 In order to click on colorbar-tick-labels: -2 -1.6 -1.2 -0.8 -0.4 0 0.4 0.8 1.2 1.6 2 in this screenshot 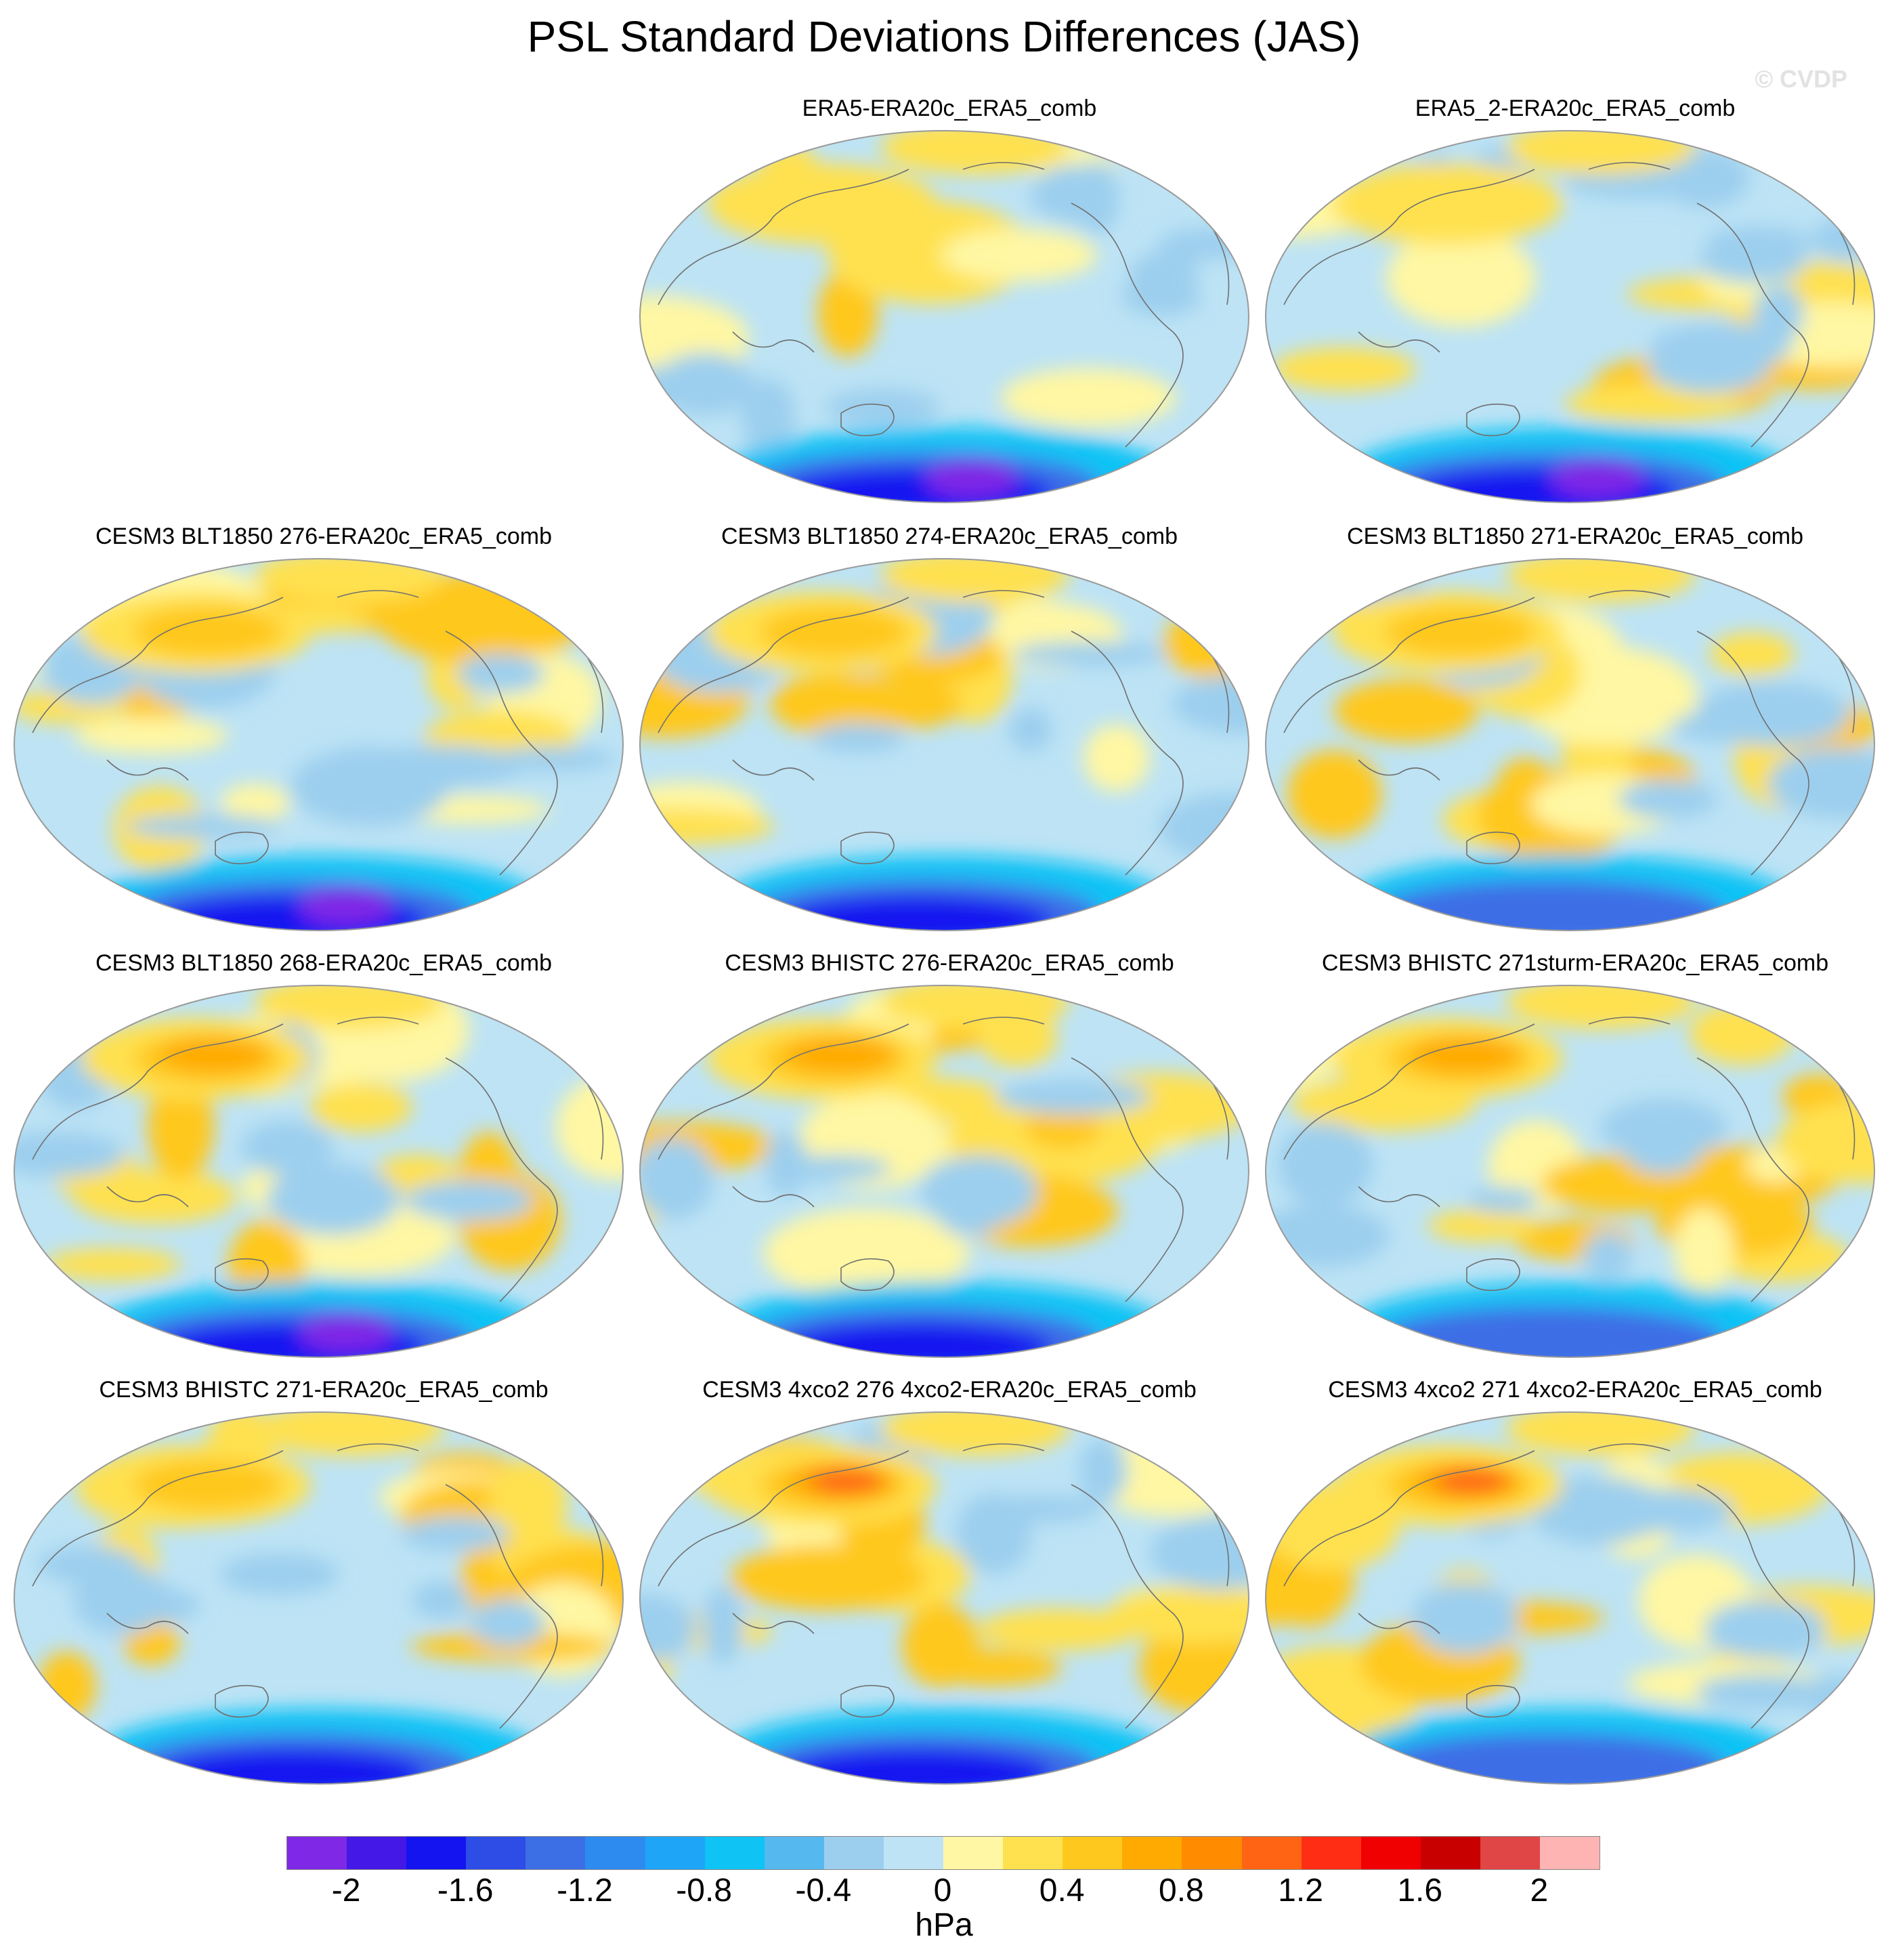, I will do `click(942, 1891)`.